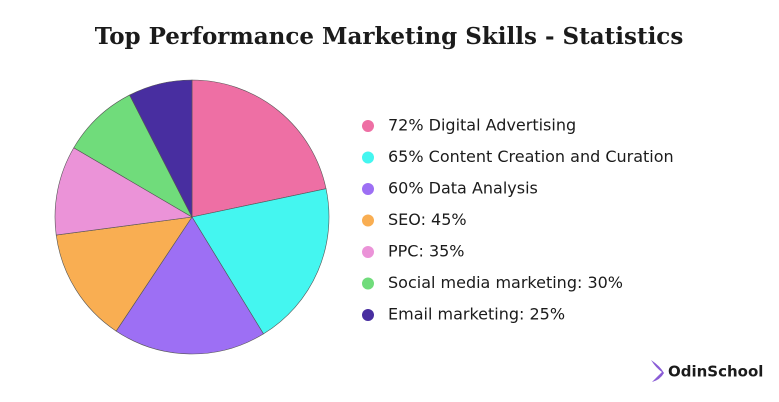 This screenshot has width=779, height=402. I want to click on legend-label: SEO: 45%, so click(427, 219).